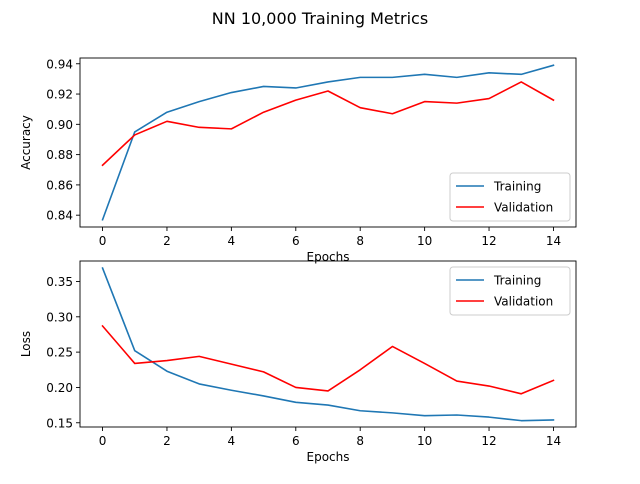 The width and height of the screenshot is (640, 484). I want to click on figure-title: NN 10,000 Training Metrics, so click(320, 18).